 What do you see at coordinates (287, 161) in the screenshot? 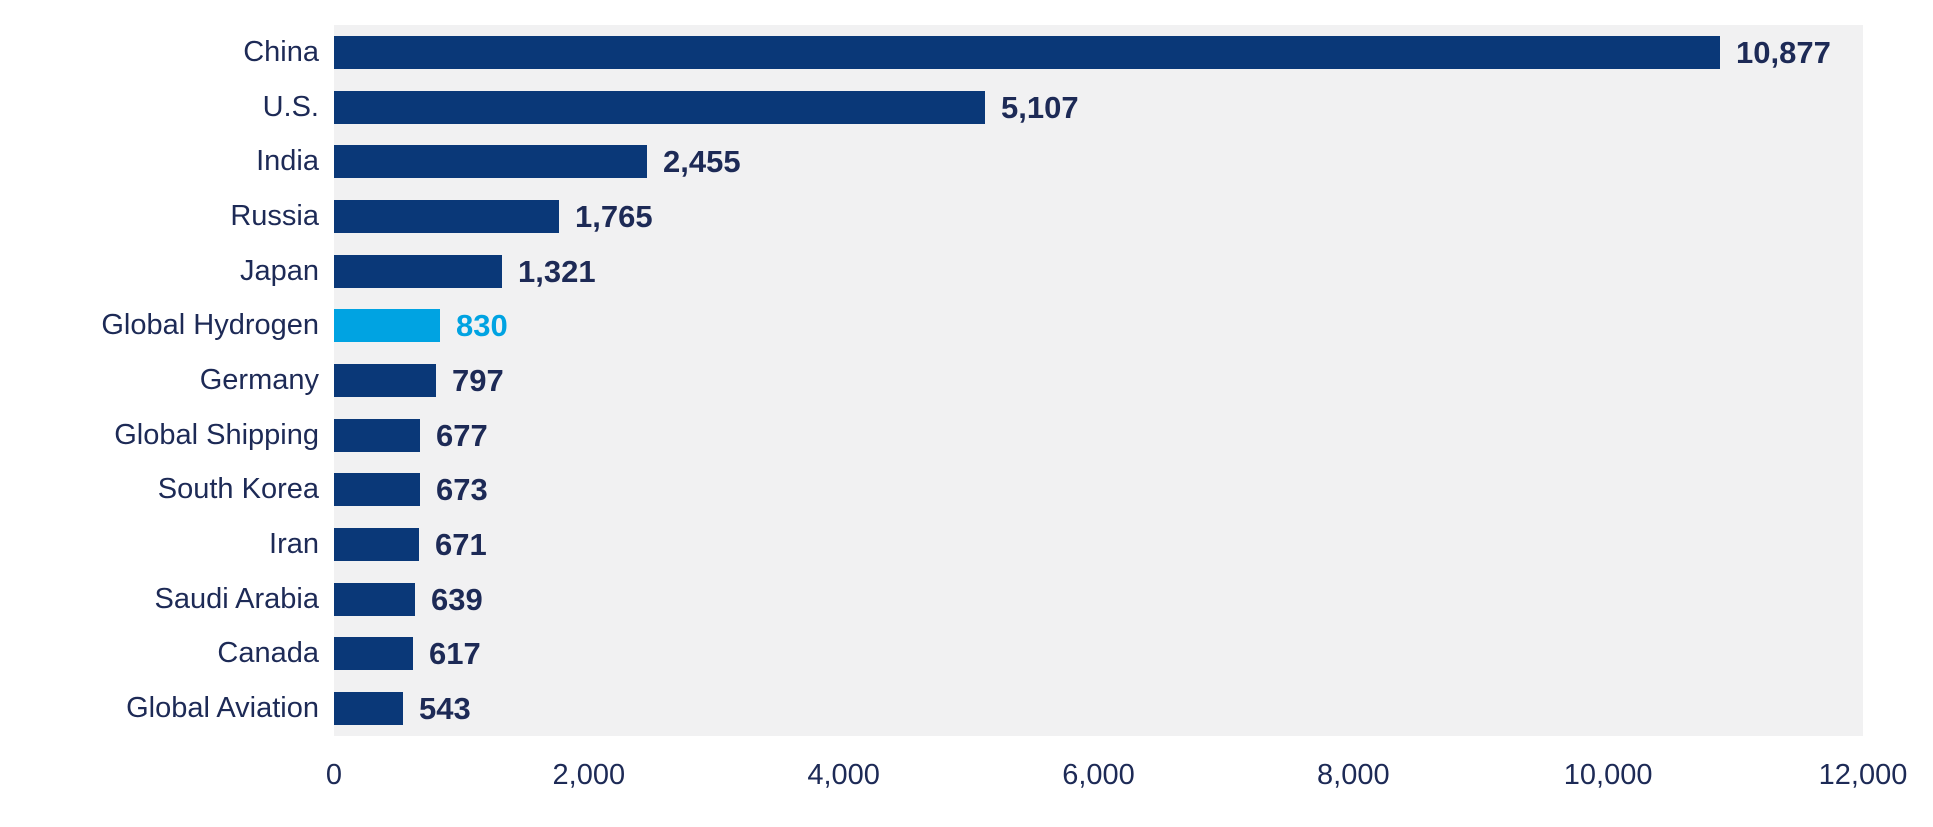
I see `category-label: India` at bounding box center [287, 161].